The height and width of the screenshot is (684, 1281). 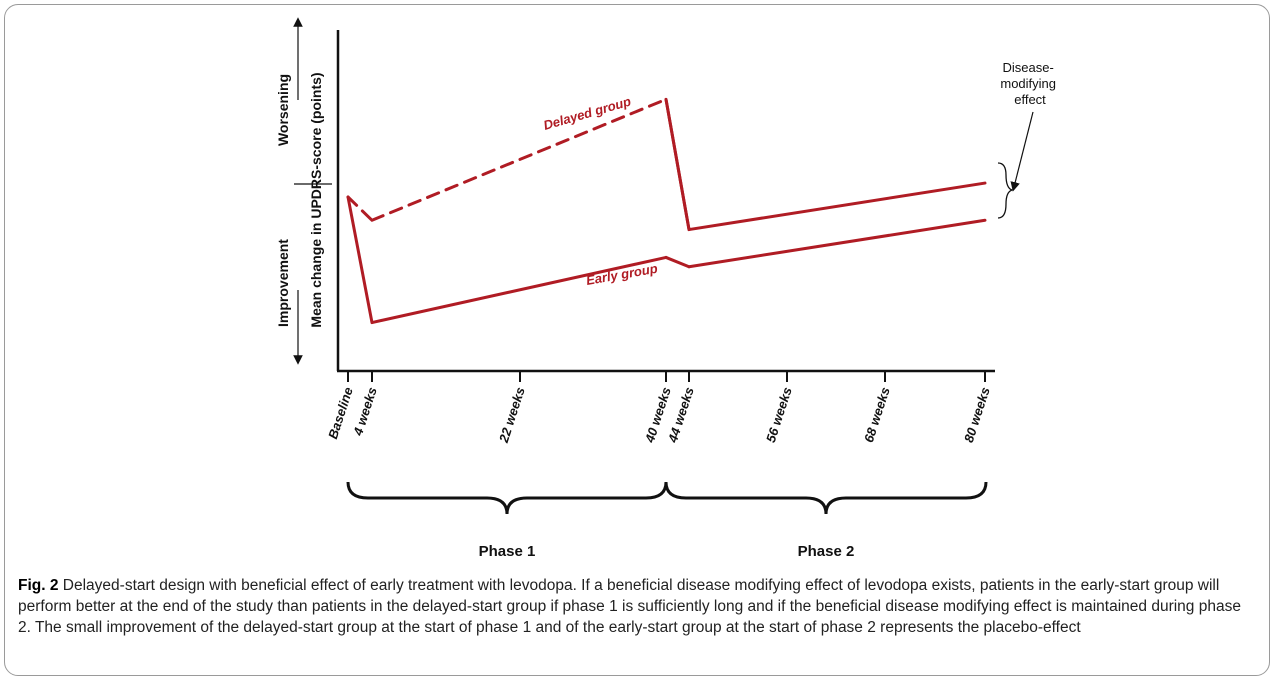 I want to click on annot-line-3: effect, so click(x=1030, y=99).